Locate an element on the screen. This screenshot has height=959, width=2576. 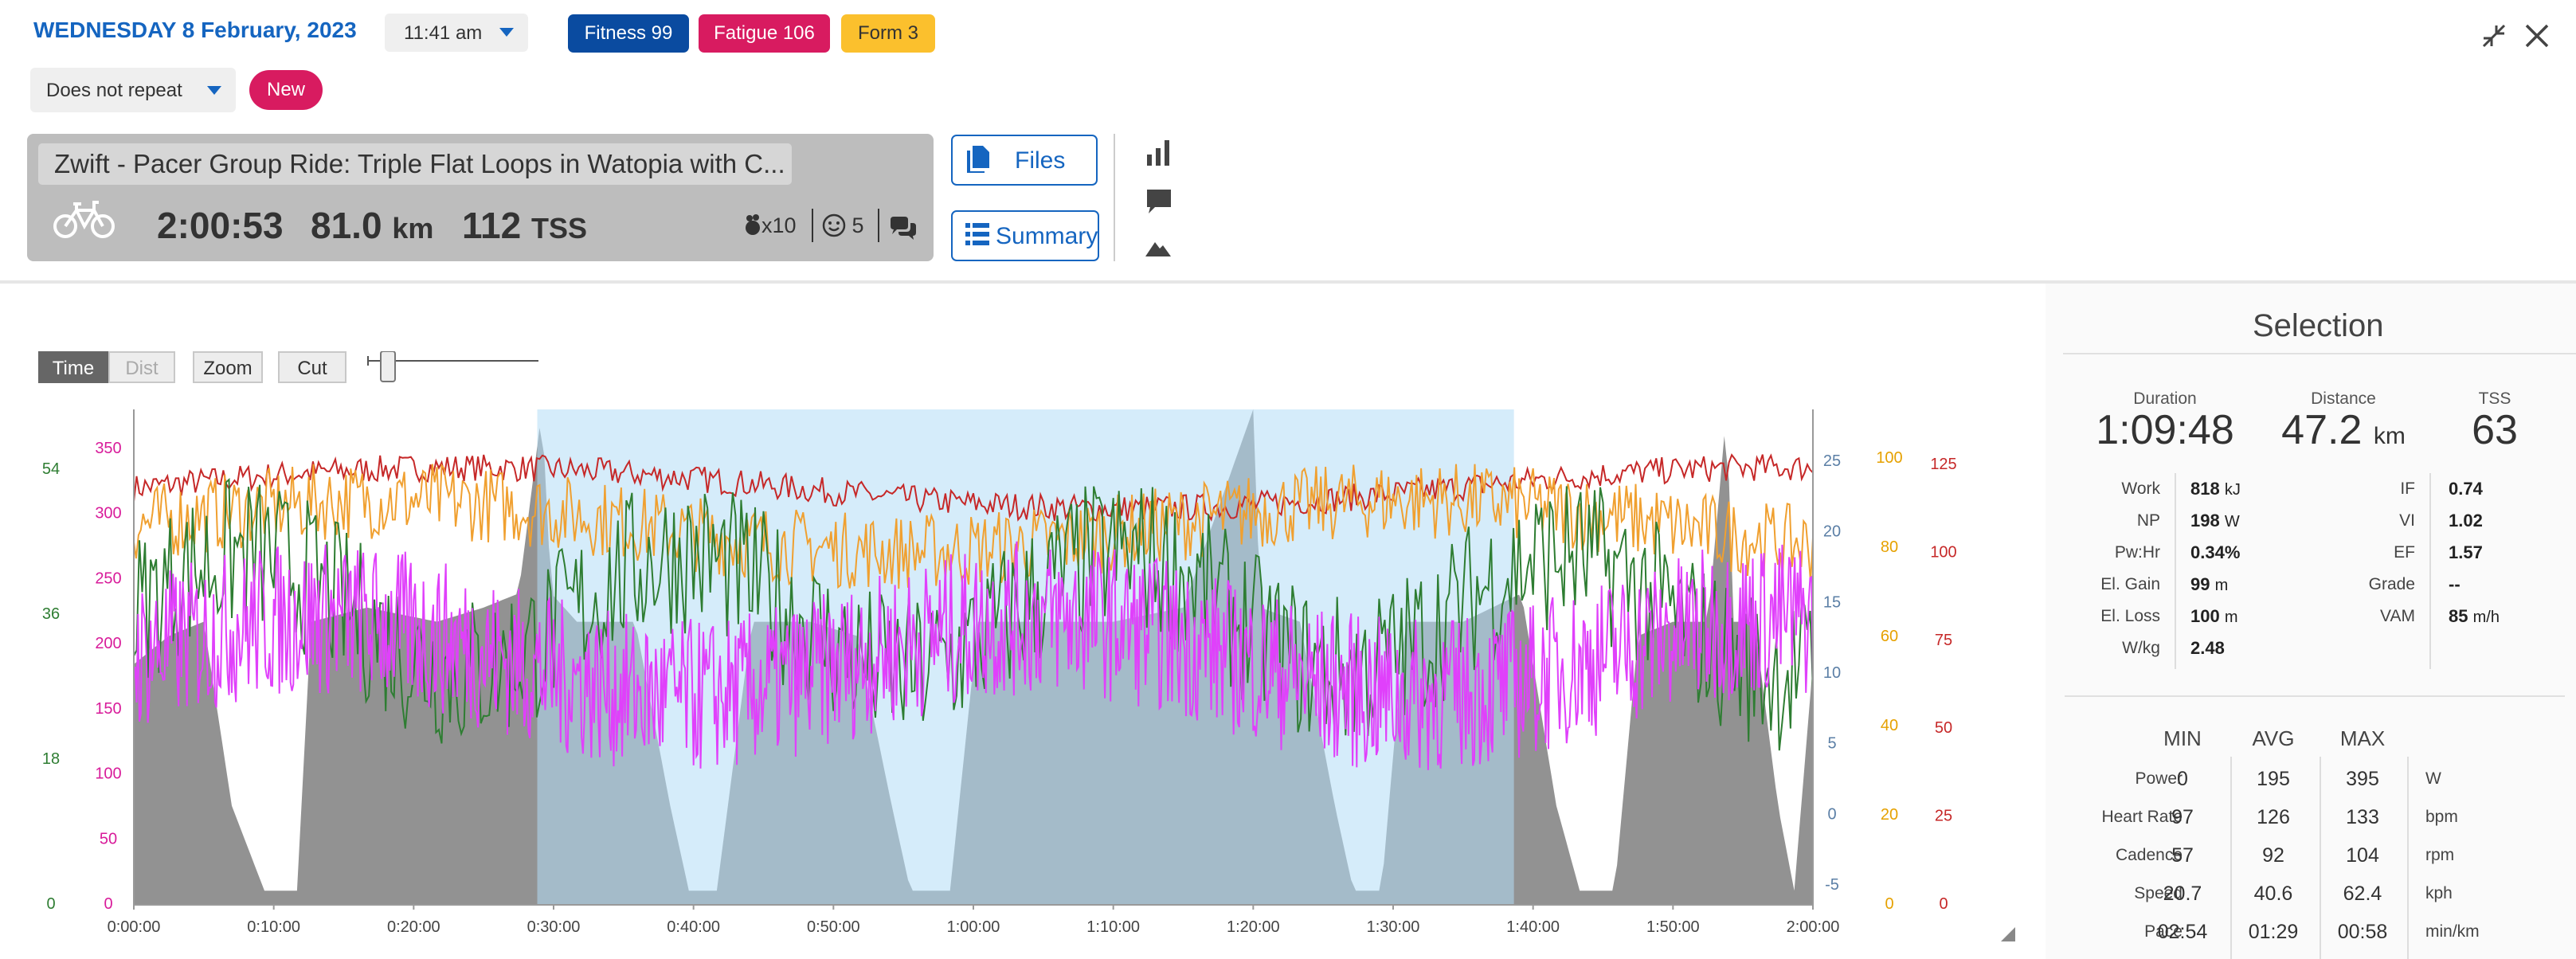
collapse-icon is located at coordinates (2494, 36).